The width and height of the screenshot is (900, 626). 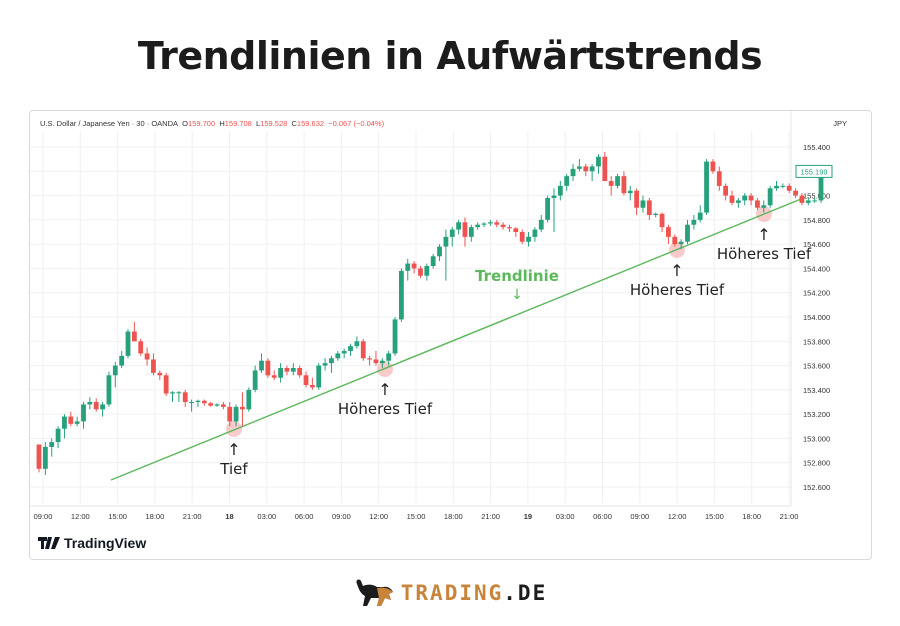 I want to click on symbol-label: U.S. Dollar / Japanese Yen · 30 · OANDA, so click(x=109, y=123).